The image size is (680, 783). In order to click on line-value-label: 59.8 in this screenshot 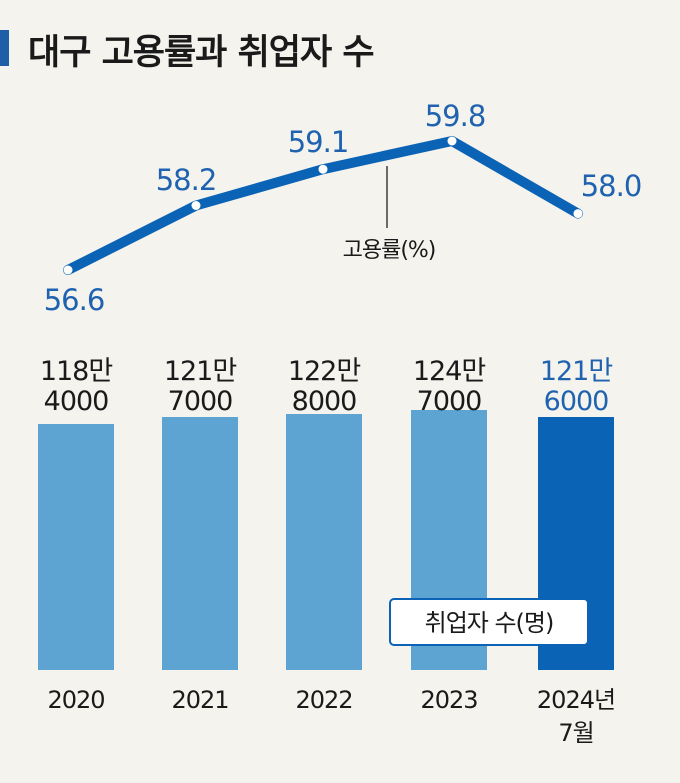, I will do `click(455, 116)`.